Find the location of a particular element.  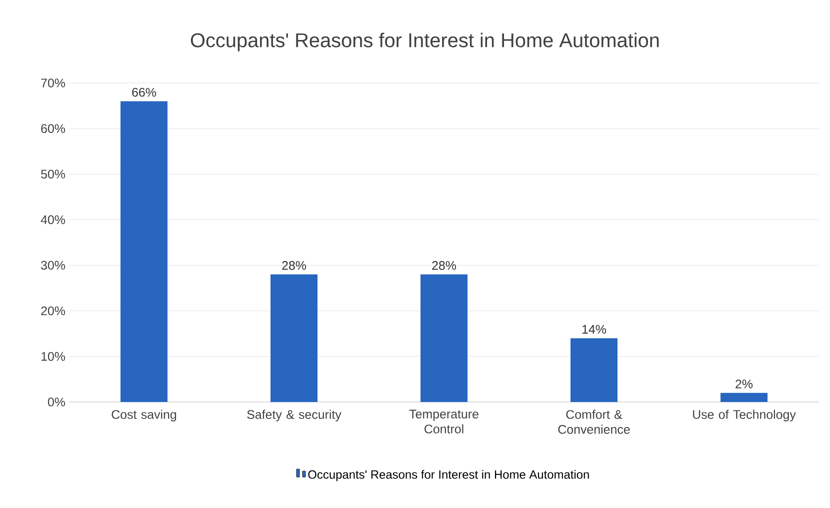

x-tick-label: Use of Technology is located at coordinates (744, 416).